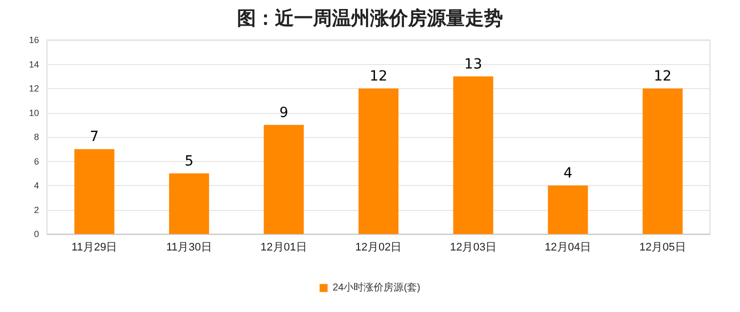  What do you see at coordinates (36, 209) in the screenshot?
I see `y-tick-label: 2` at bounding box center [36, 209].